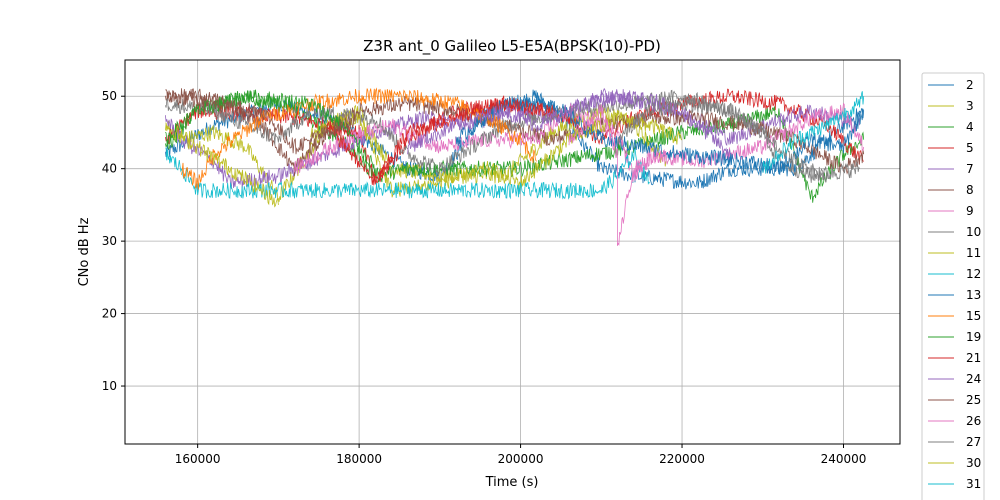 The width and height of the screenshot is (1000, 500). What do you see at coordinates (521, 459) in the screenshot?
I see `x-tick-label: 200000` at bounding box center [521, 459].